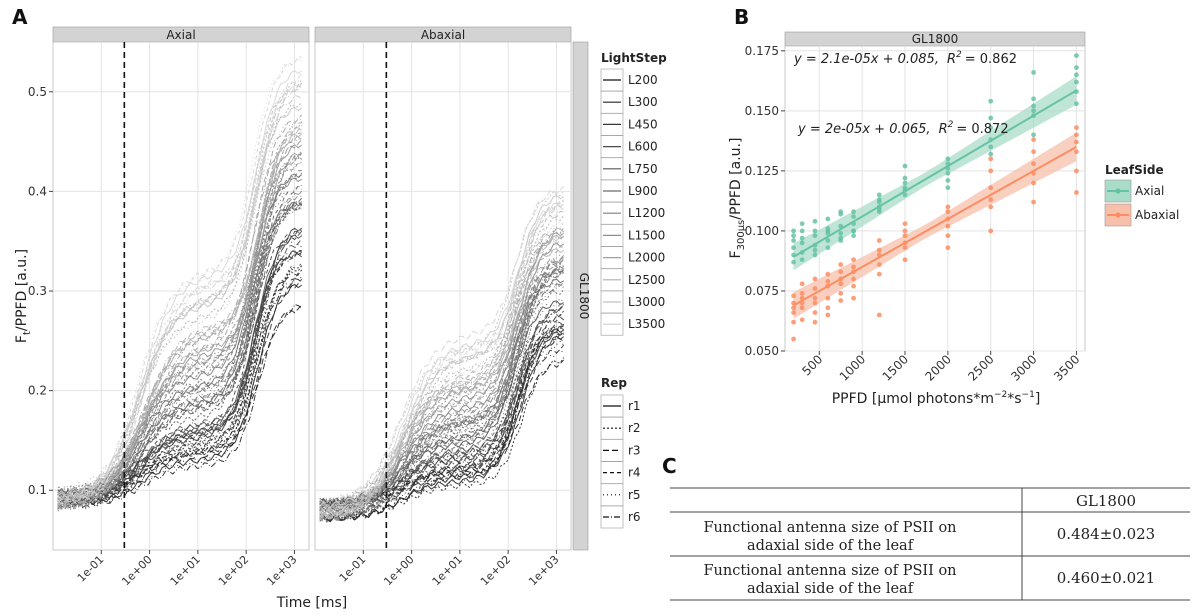 This screenshot has width=1200, height=616. I want to click on curve-L750-r3, so click(442, 411).